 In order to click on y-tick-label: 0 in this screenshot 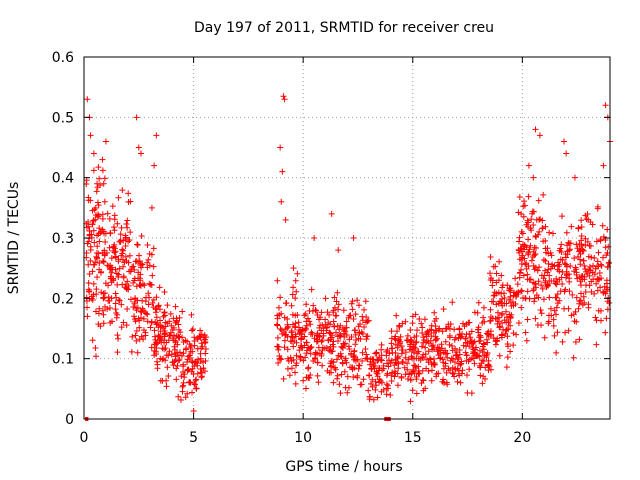, I will do `click(69, 420)`.